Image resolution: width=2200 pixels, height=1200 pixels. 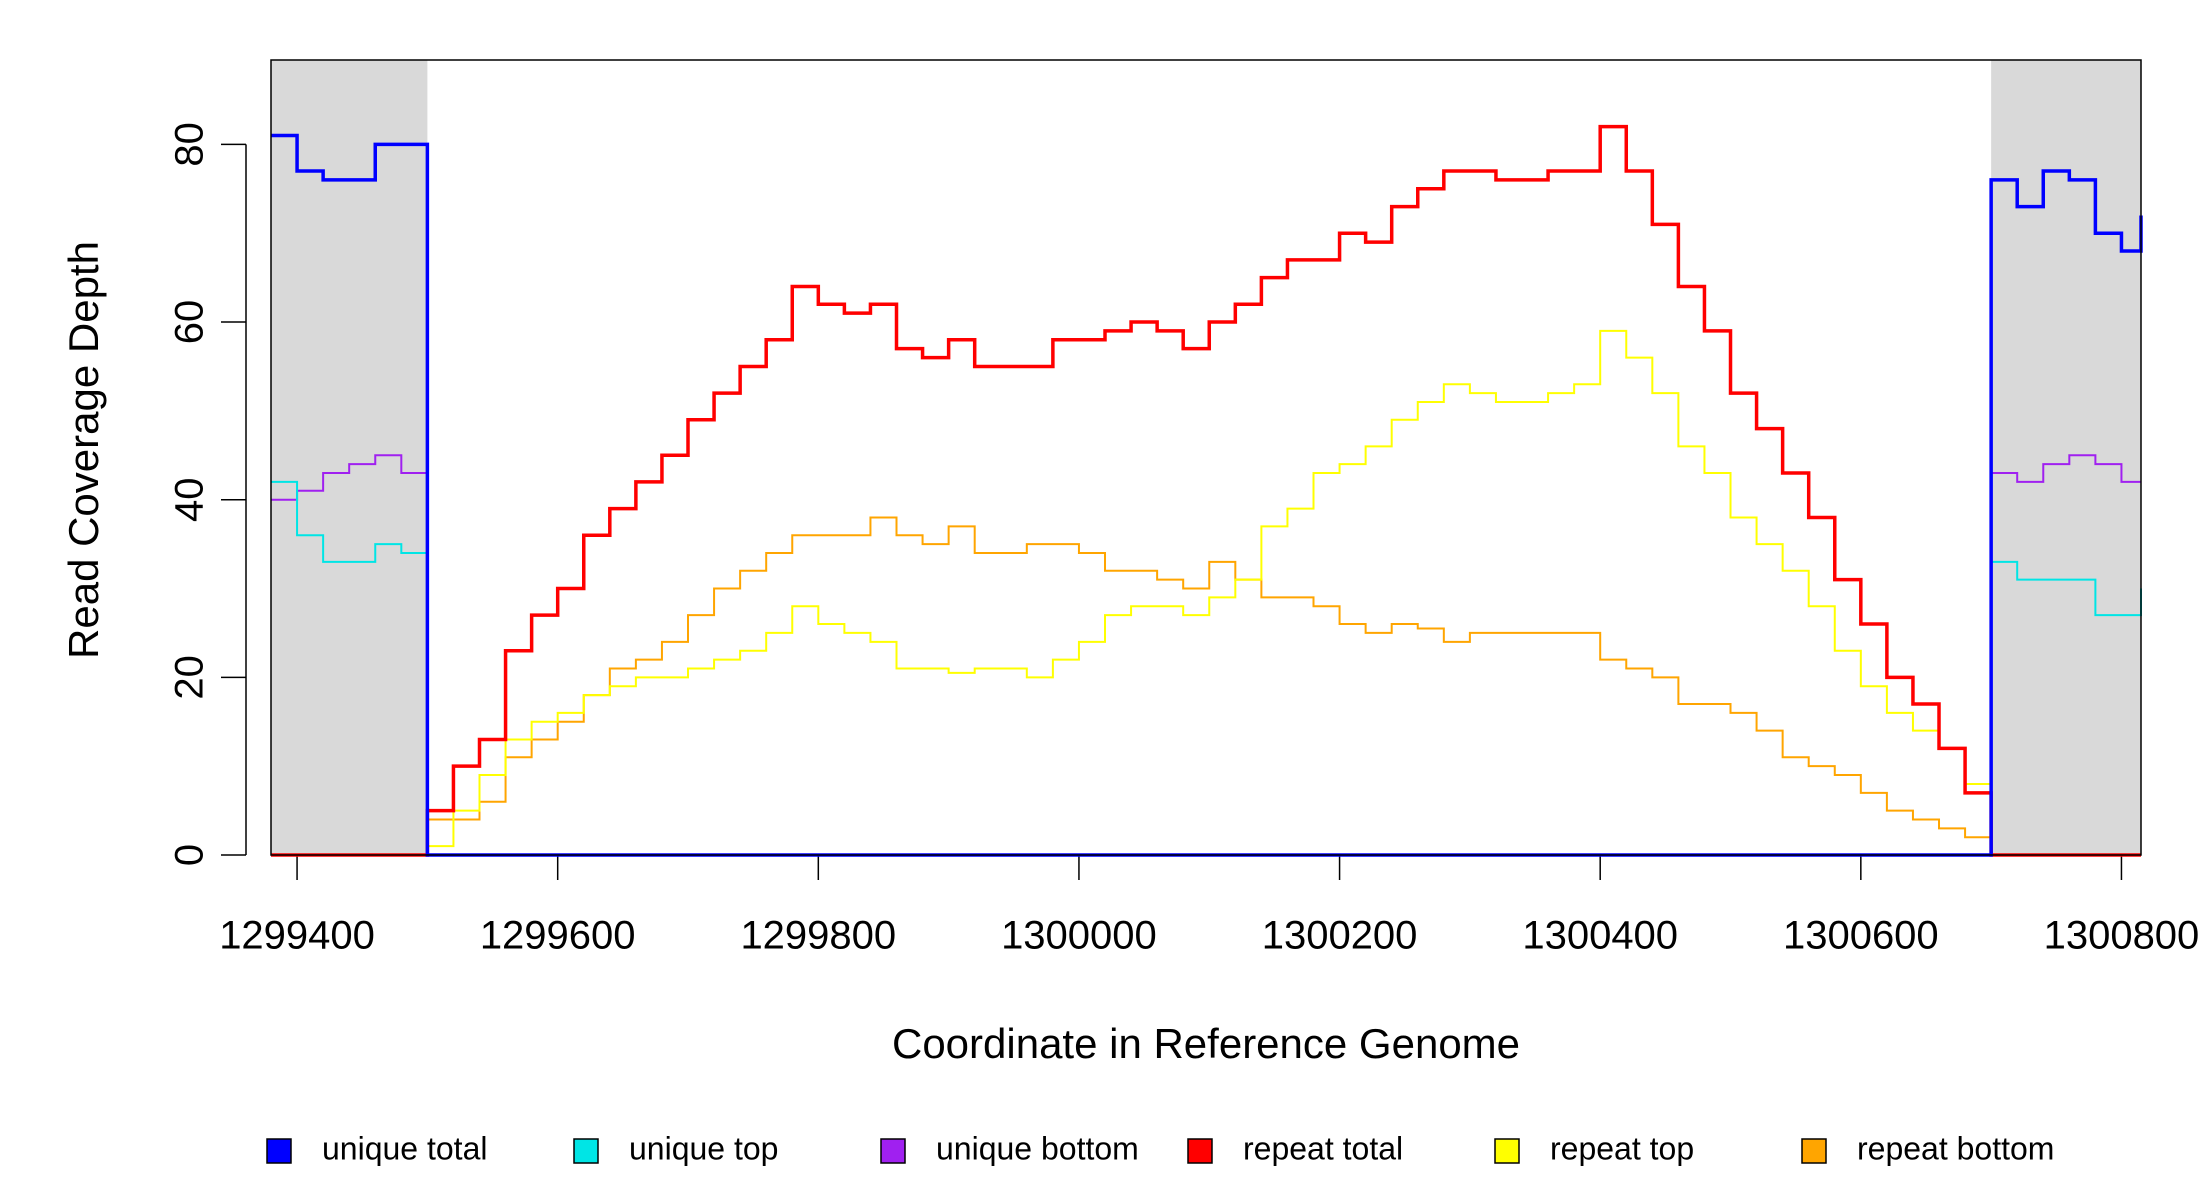 I want to click on x-tick-label: 1299600, so click(x=558, y=936).